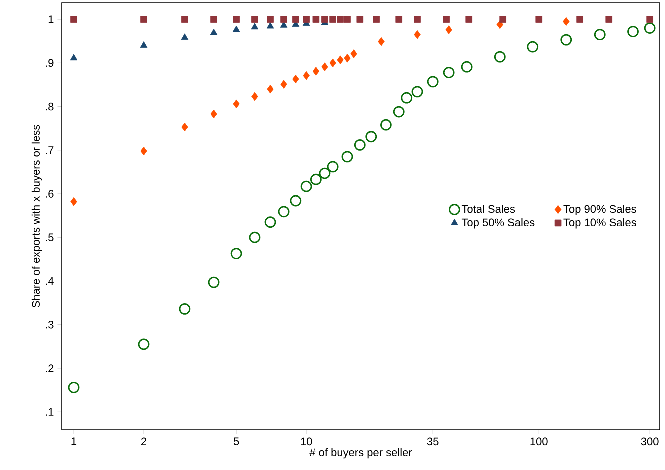 The image size is (665, 470). What do you see at coordinates (433, 442) in the screenshot?
I see `x-tick-label: 35` at bounding box center [433, 442].